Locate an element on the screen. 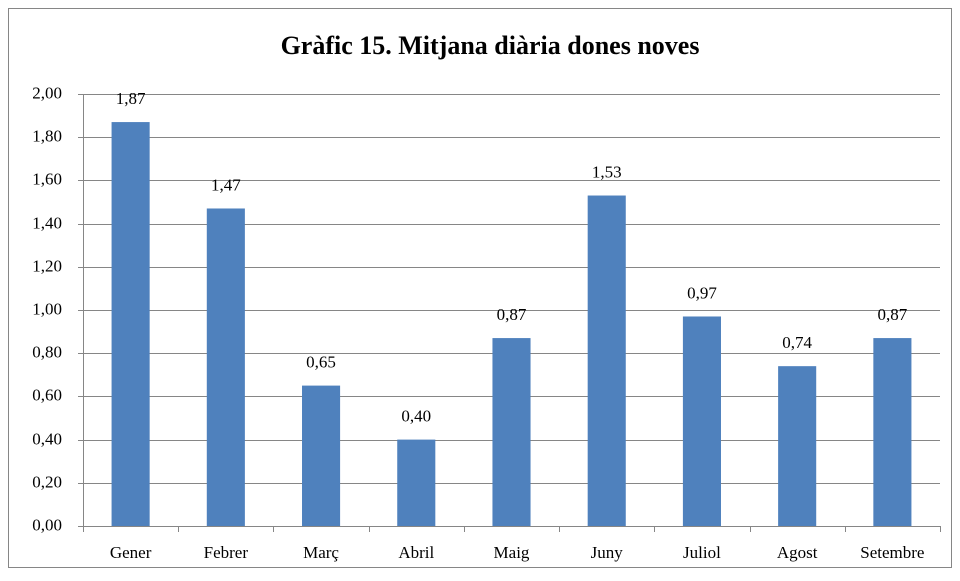  y-tick-label: 0,00 is located at coordinates (47, 524).